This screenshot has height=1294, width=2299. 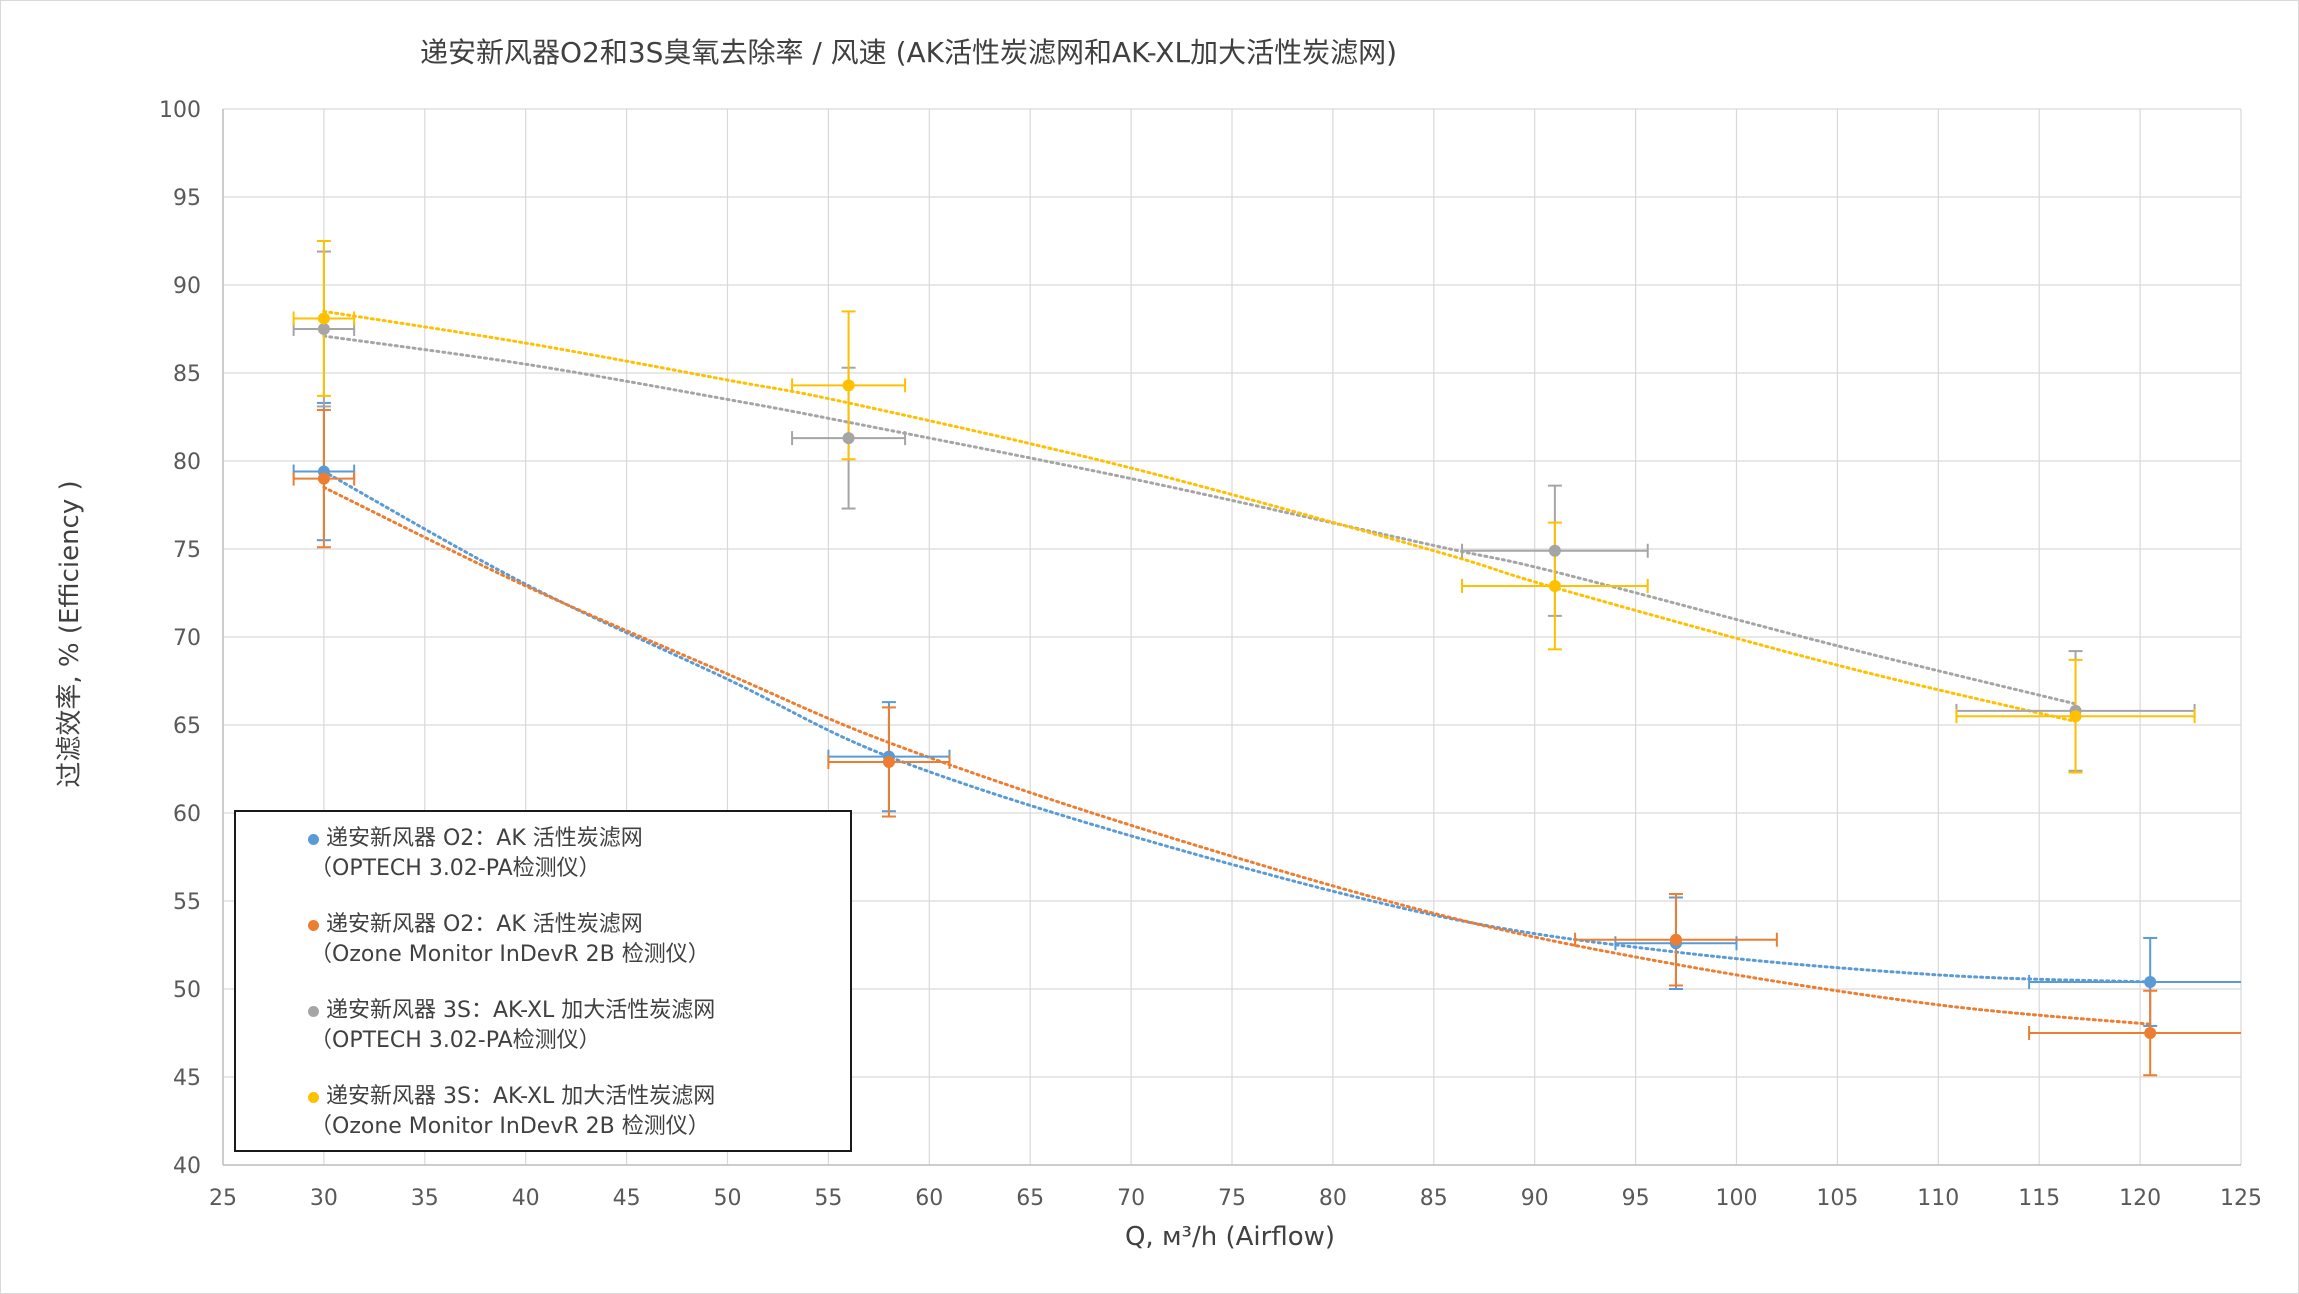 I want to click on x-tick-label: 80, so click(x=1333, y=1198).